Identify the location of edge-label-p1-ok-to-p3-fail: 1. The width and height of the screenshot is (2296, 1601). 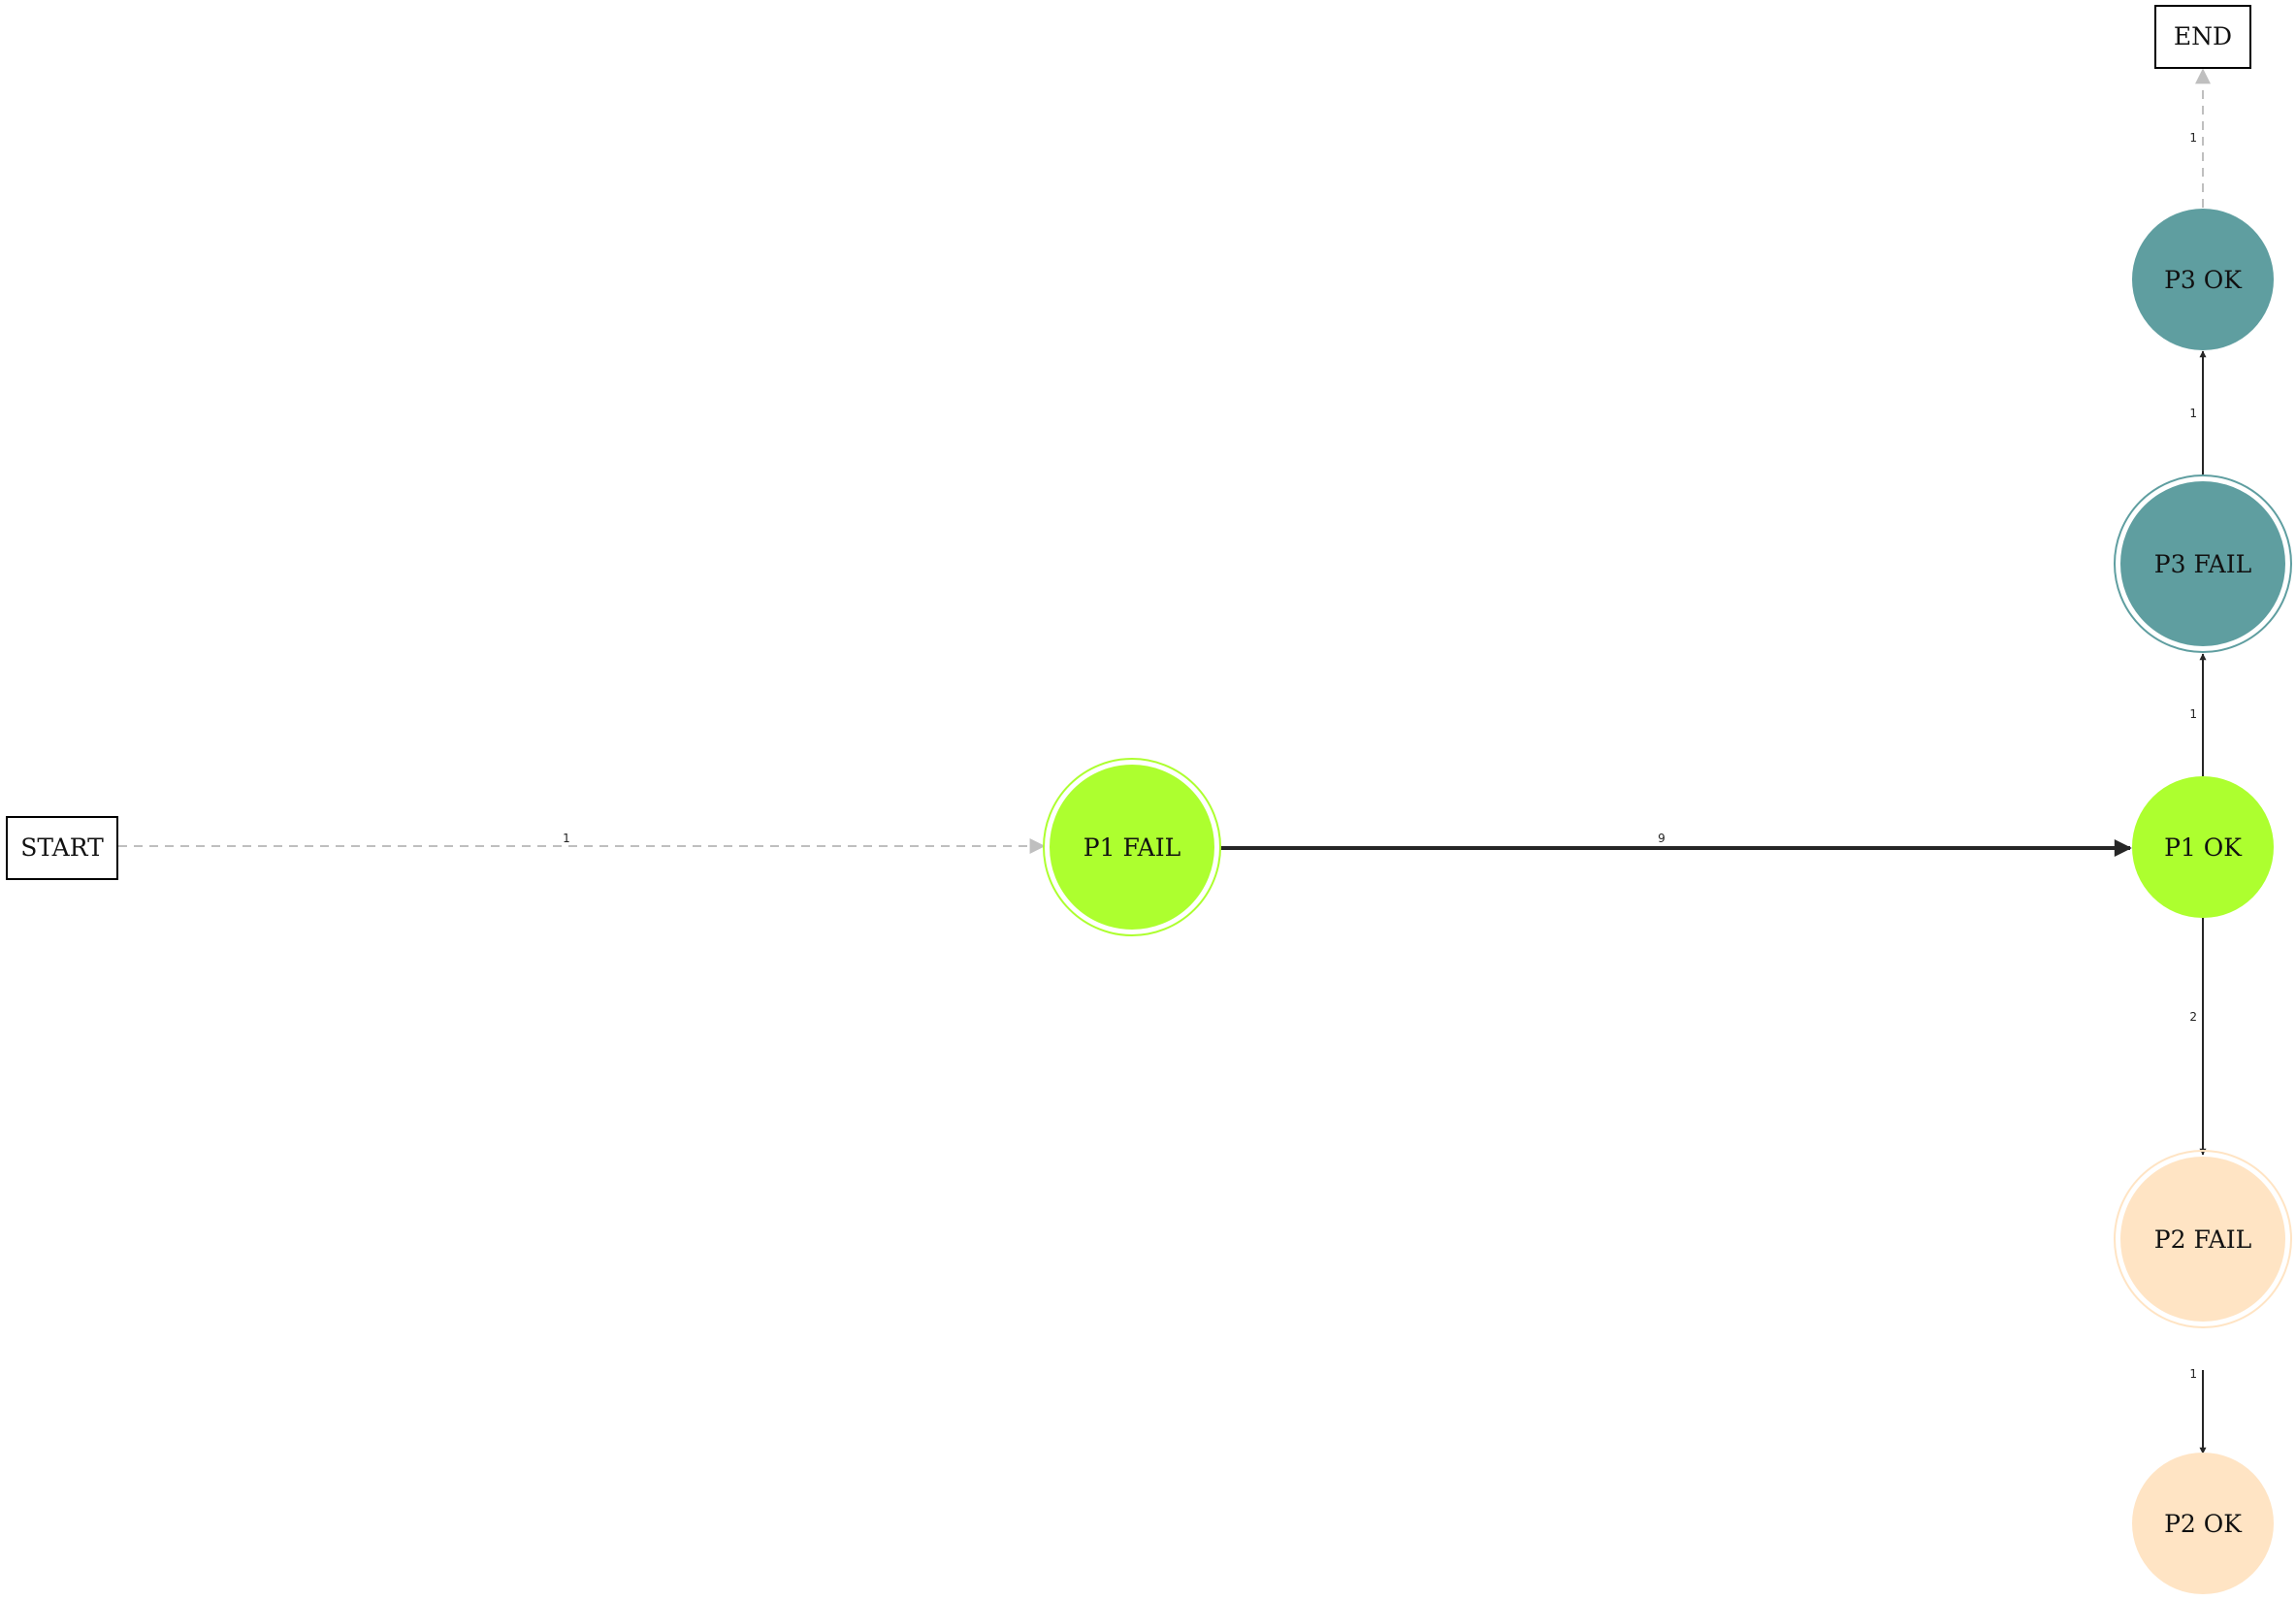
(2193, 714).